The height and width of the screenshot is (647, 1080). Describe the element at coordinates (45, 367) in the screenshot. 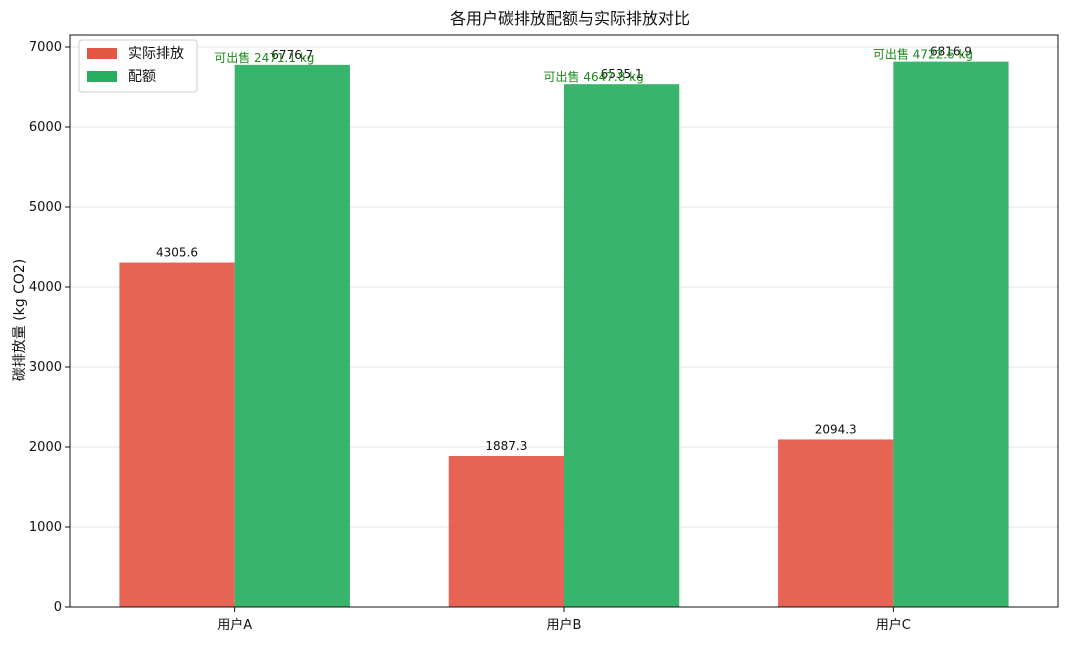

I see `y-tick-label: 3000` at that location.